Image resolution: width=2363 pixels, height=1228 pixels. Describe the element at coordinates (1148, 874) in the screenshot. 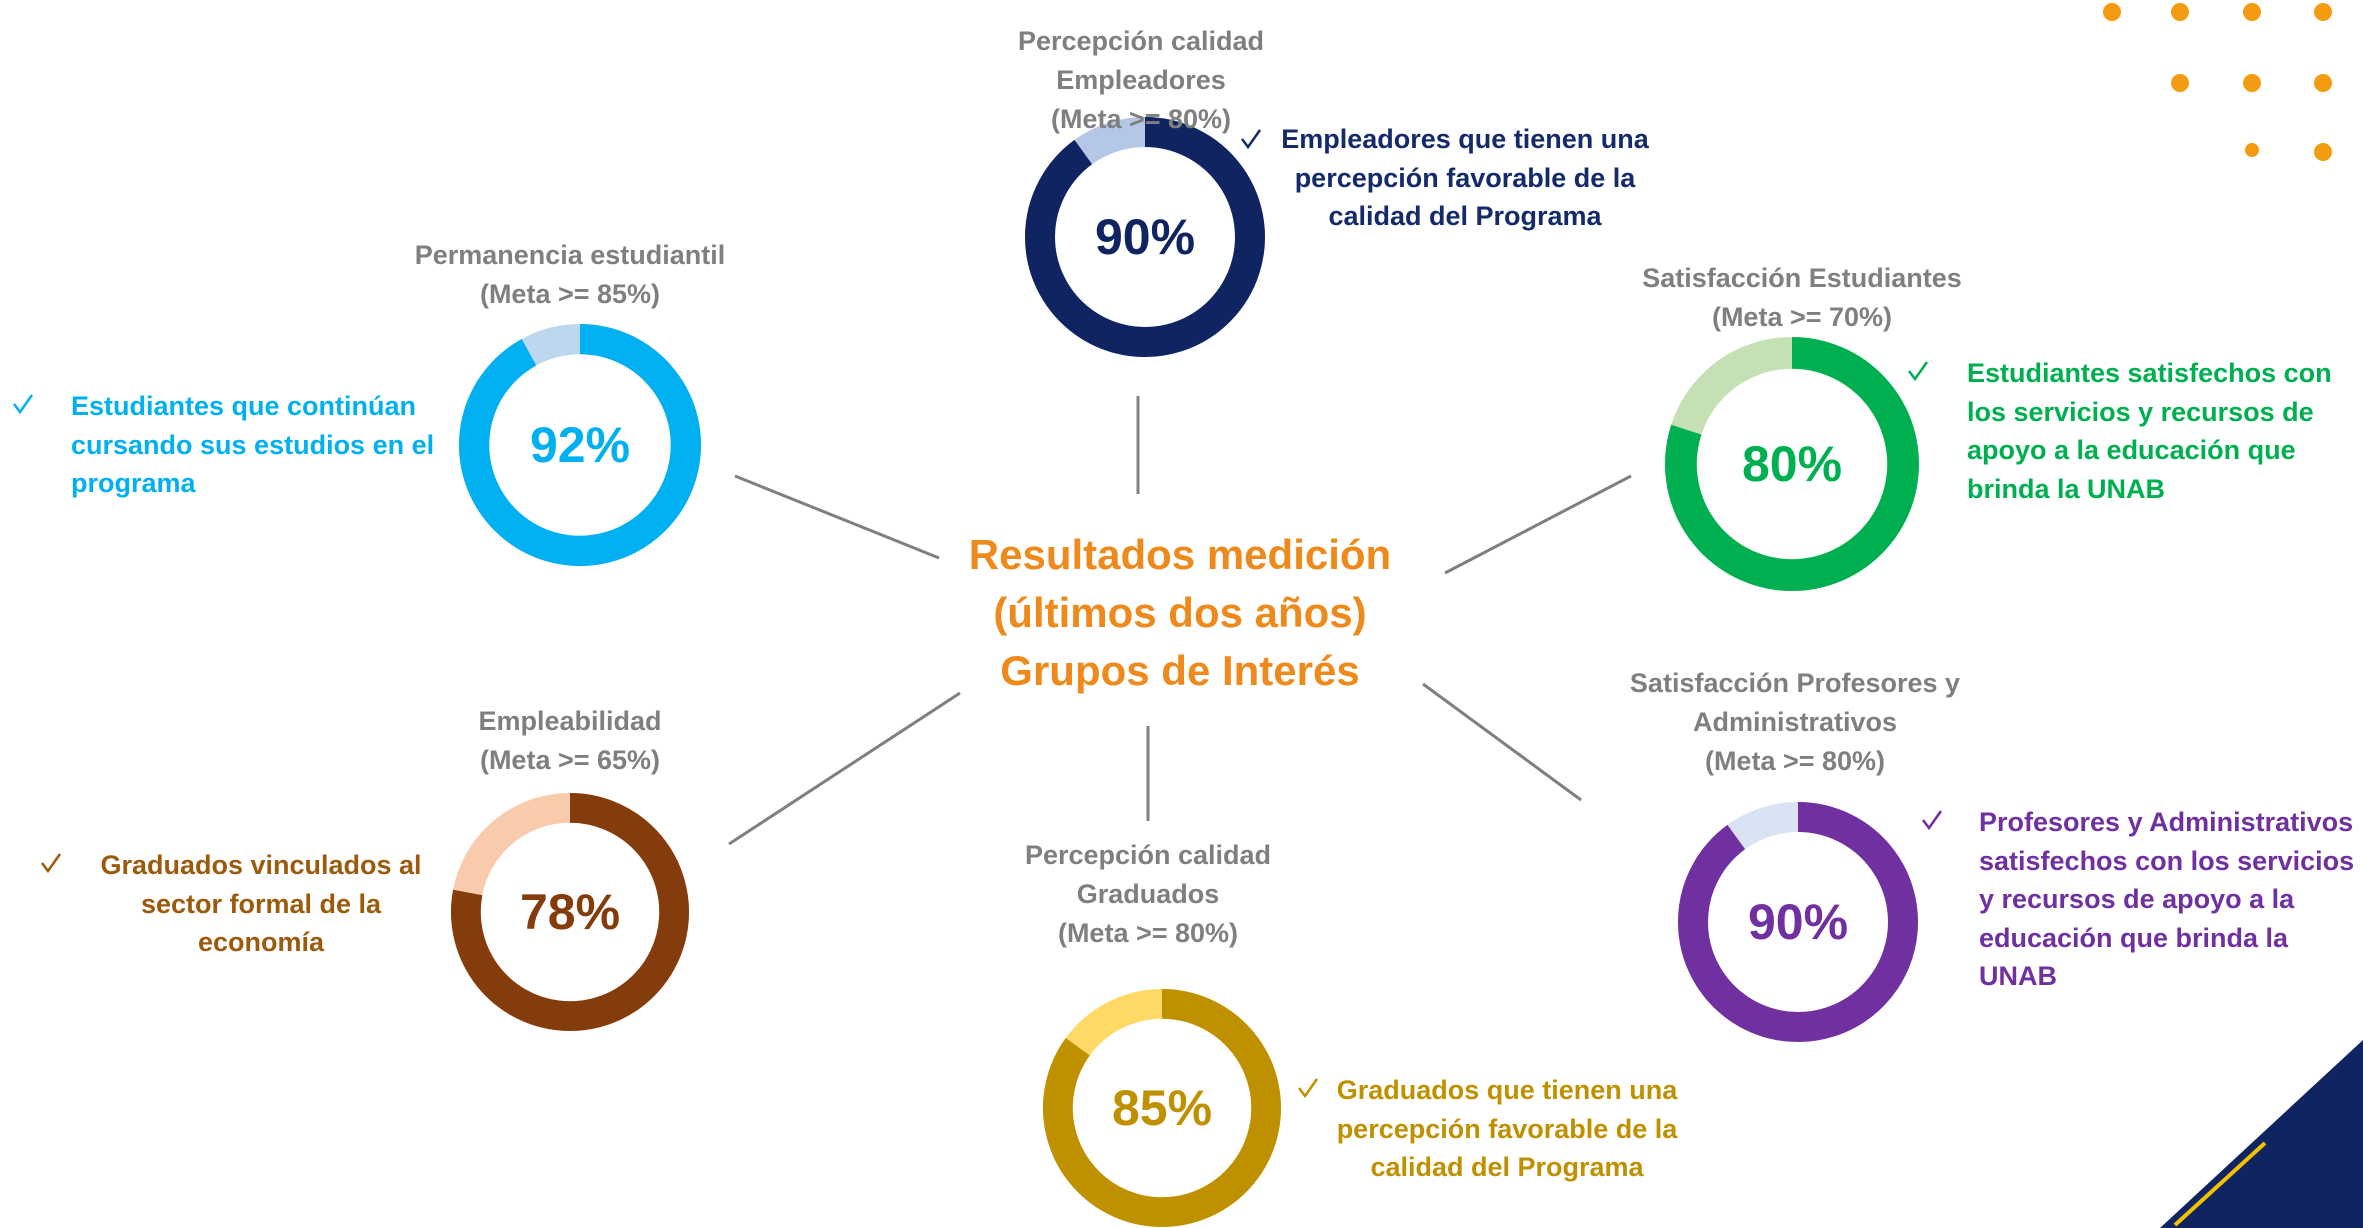

I see `donut-title: Percepción calidad Graduados` at that location.